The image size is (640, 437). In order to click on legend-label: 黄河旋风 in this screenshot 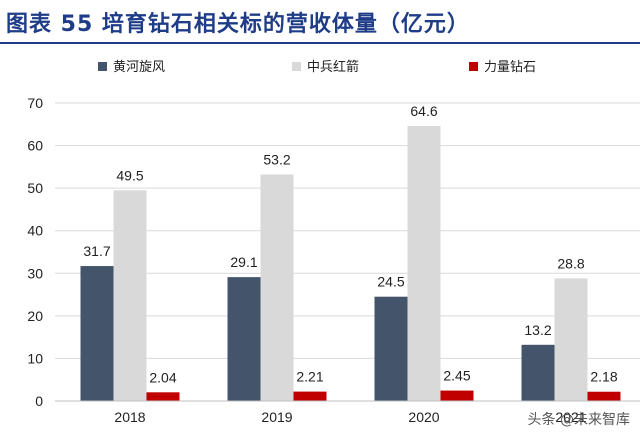, I will do `click(139, 67)`.